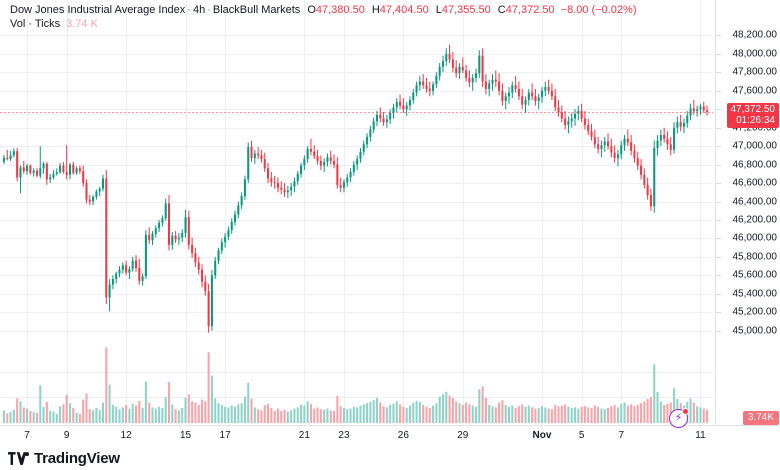  I want to click on legend-open: O47,380.50, so click(336, 10).